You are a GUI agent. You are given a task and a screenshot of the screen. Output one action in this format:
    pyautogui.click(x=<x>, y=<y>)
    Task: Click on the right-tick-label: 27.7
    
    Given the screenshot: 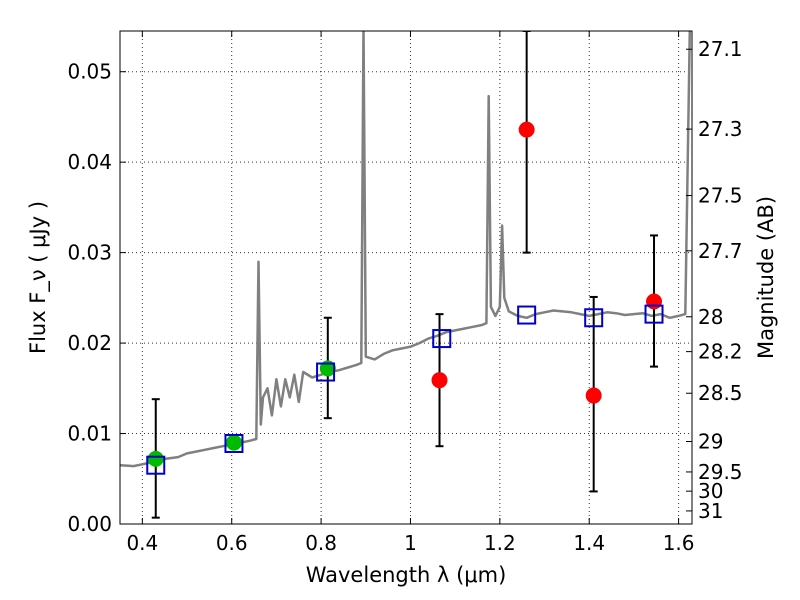 What is the action you would take?
    pyautogui.click(x=720, y=251)
    